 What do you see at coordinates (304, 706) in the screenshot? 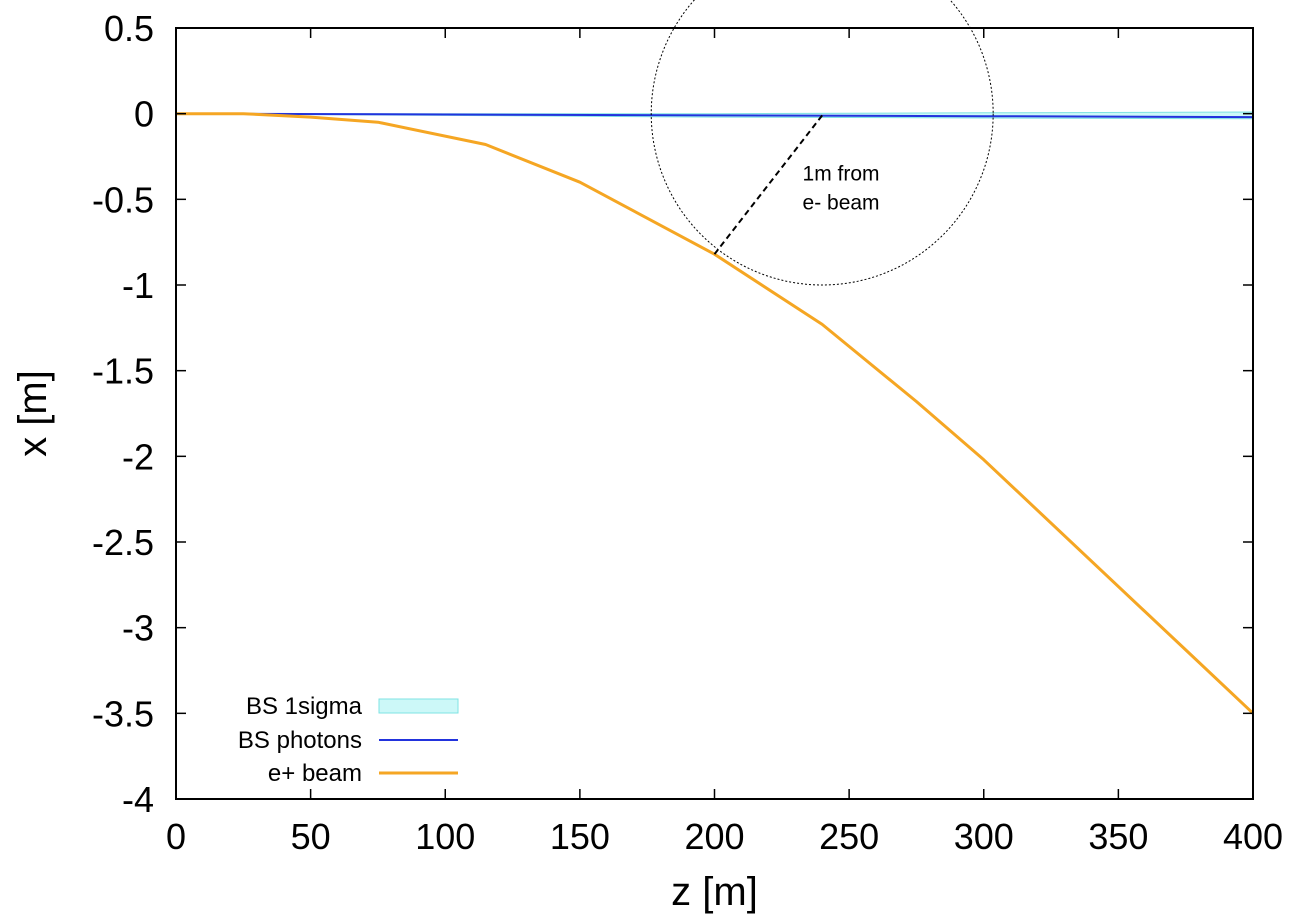
I see `legend-label: BS 1sigma` at bounding box center [304, 706].